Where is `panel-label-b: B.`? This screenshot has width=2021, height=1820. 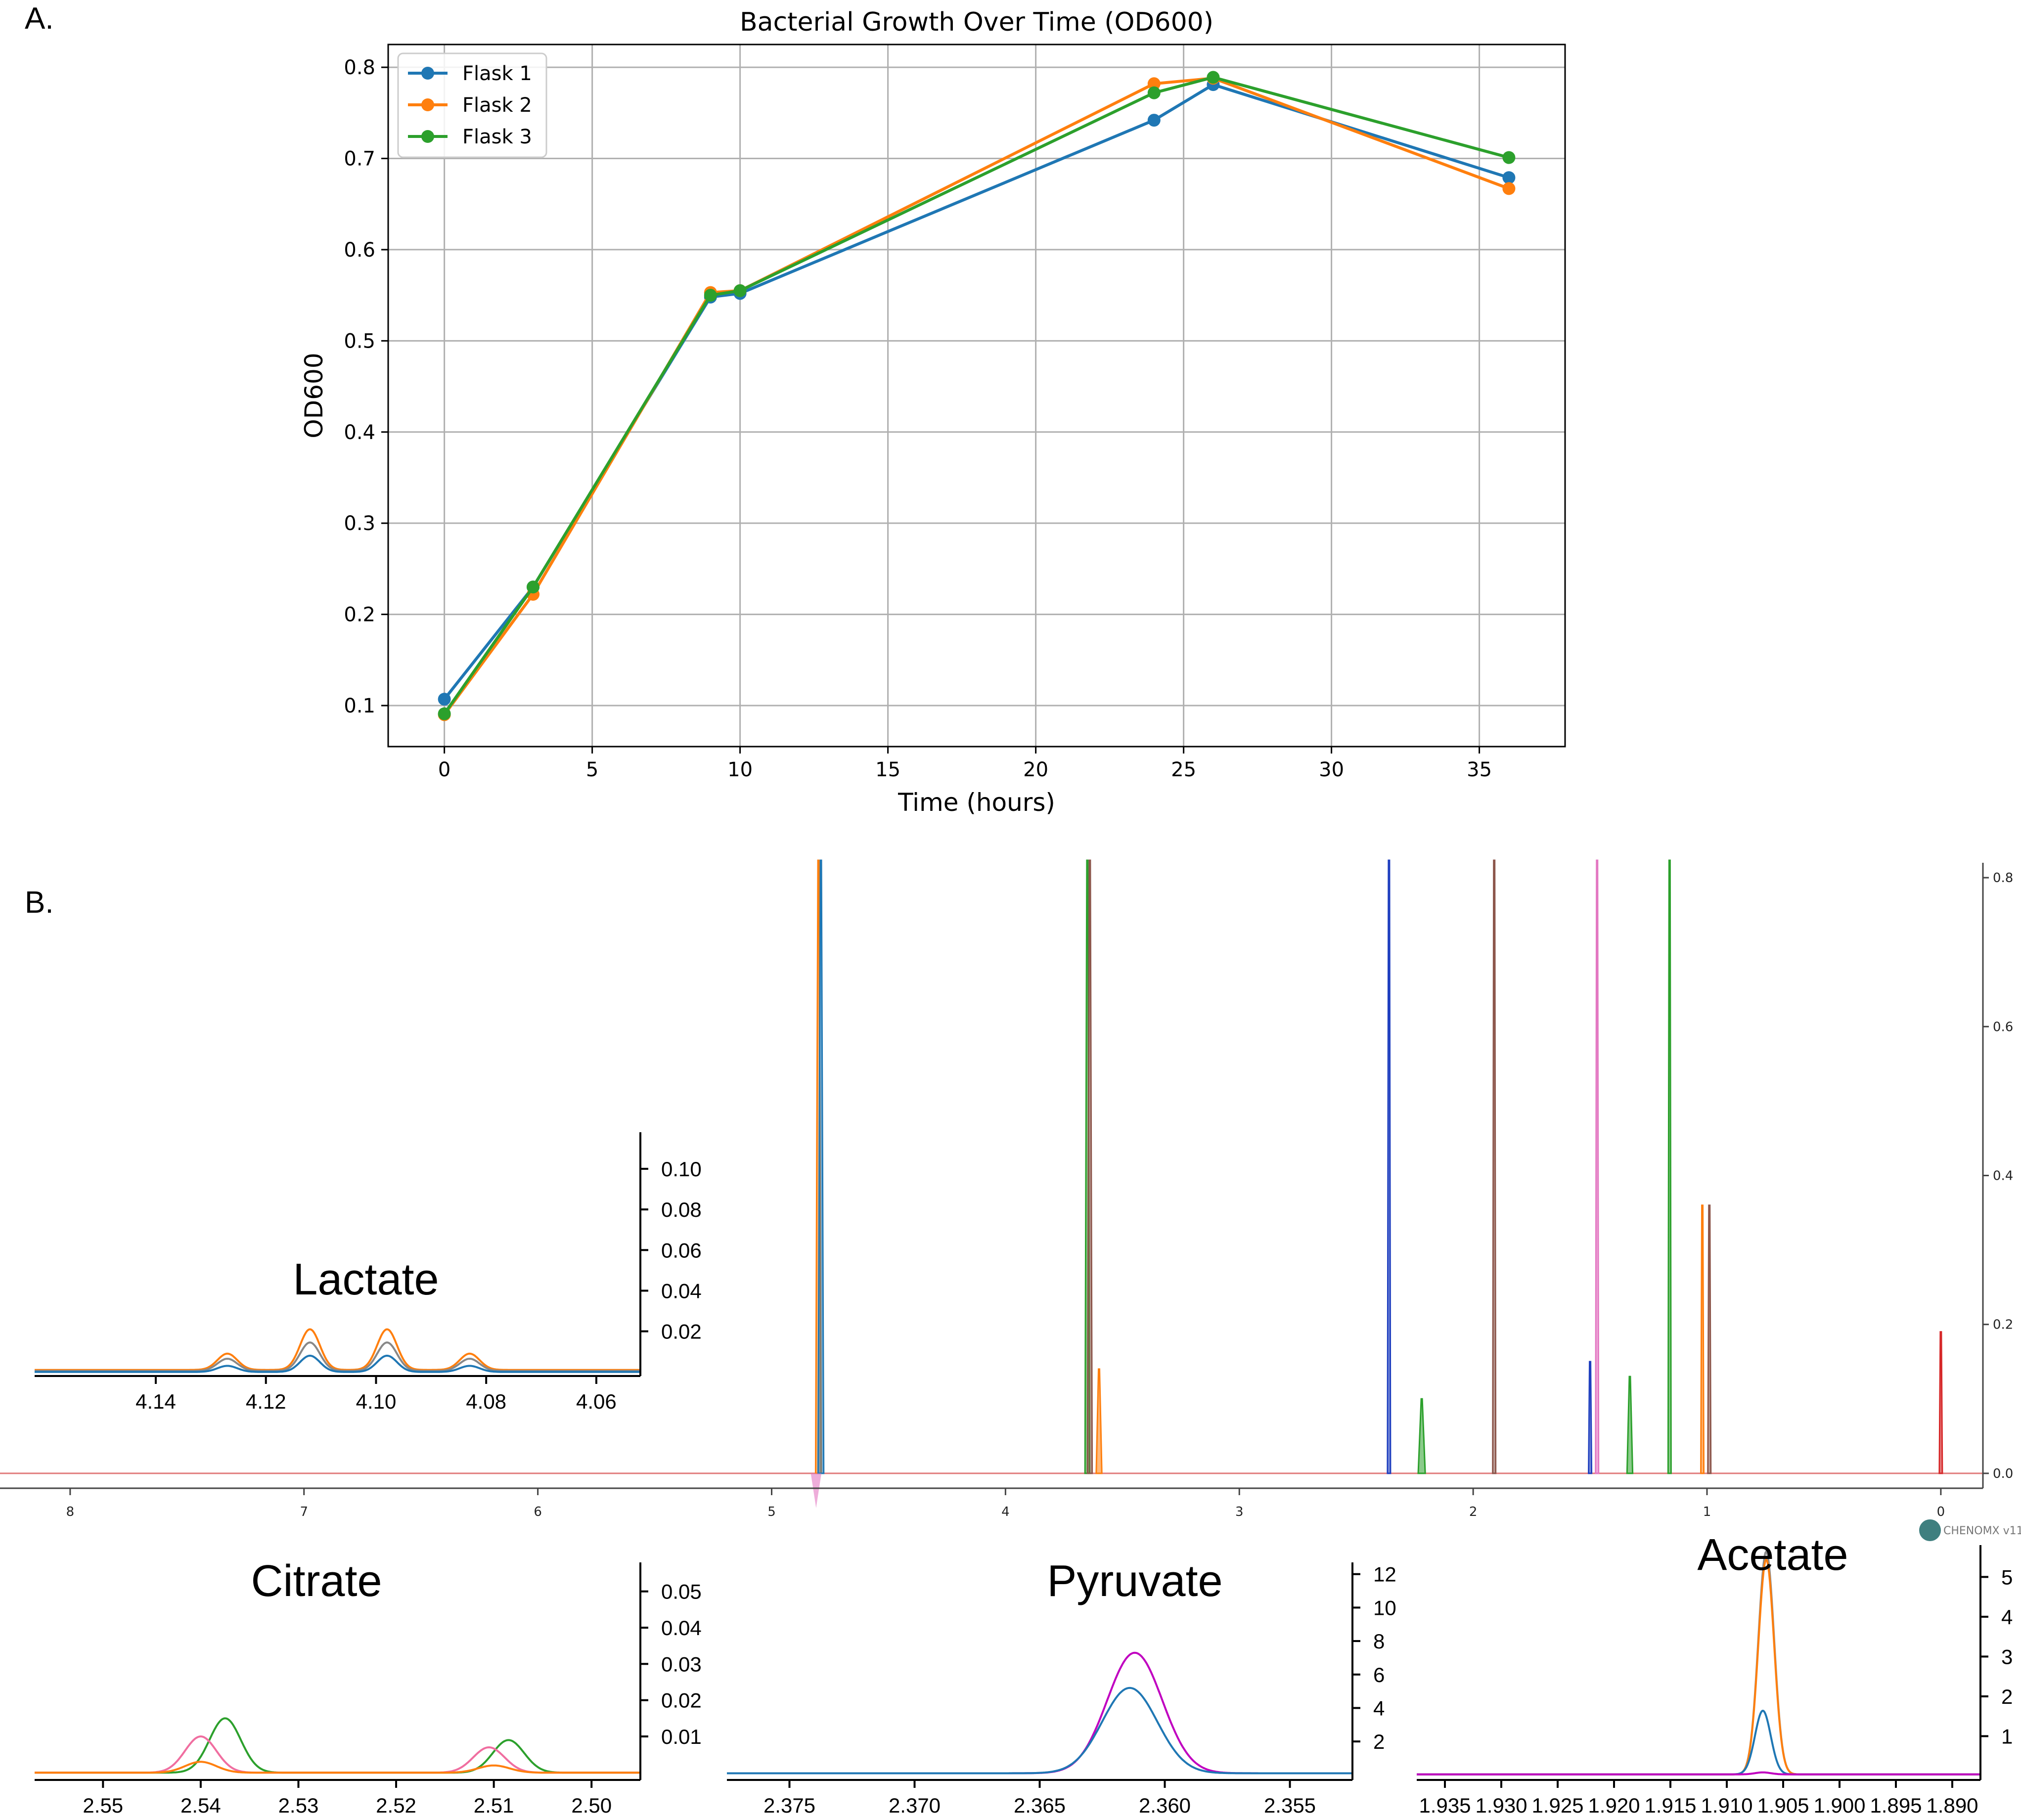
panel-label-b: B. is located at coordinates (39, 903).